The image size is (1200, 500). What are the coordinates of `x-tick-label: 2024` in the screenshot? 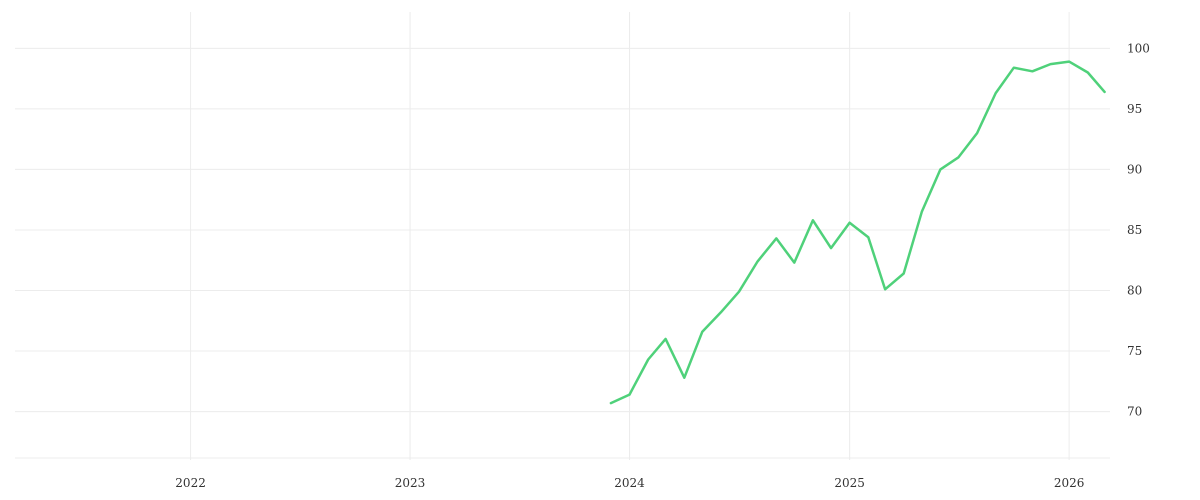 It's located at (629, 483).